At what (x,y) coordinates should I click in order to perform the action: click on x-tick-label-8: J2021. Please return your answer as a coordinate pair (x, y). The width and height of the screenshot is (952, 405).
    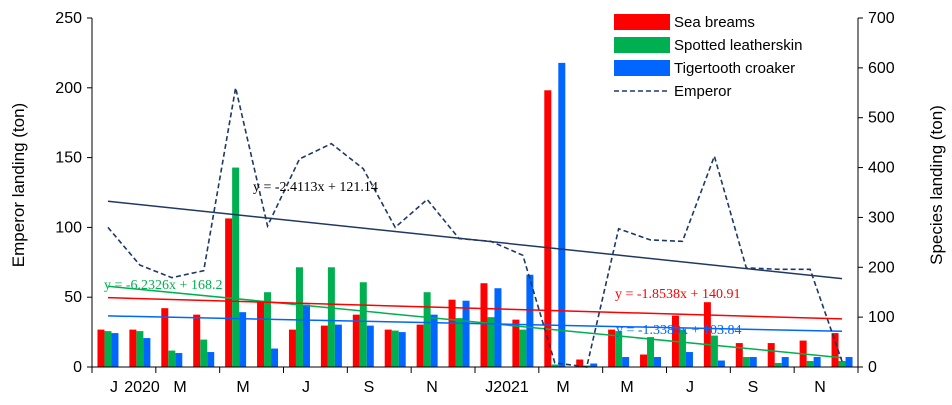
    Looking at the image, I should click on (507, 387).